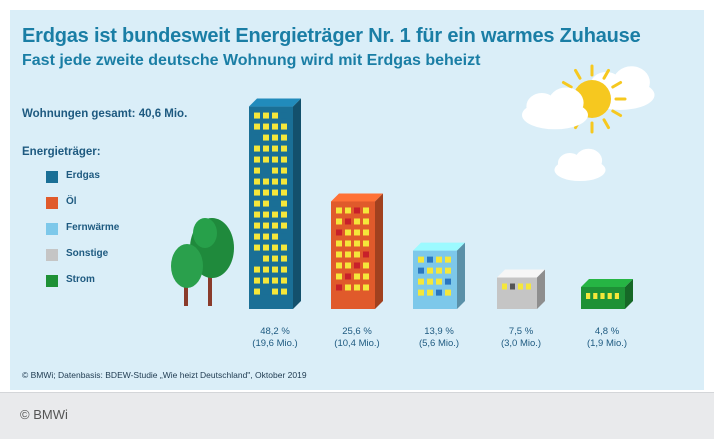 The width and height of the screenshot is (714, 439). What do you see at coordinates (607, 343) in the screenshot?
I see `value-label-abs: (1,9 Mio.)` at bounding box center [607, 343].